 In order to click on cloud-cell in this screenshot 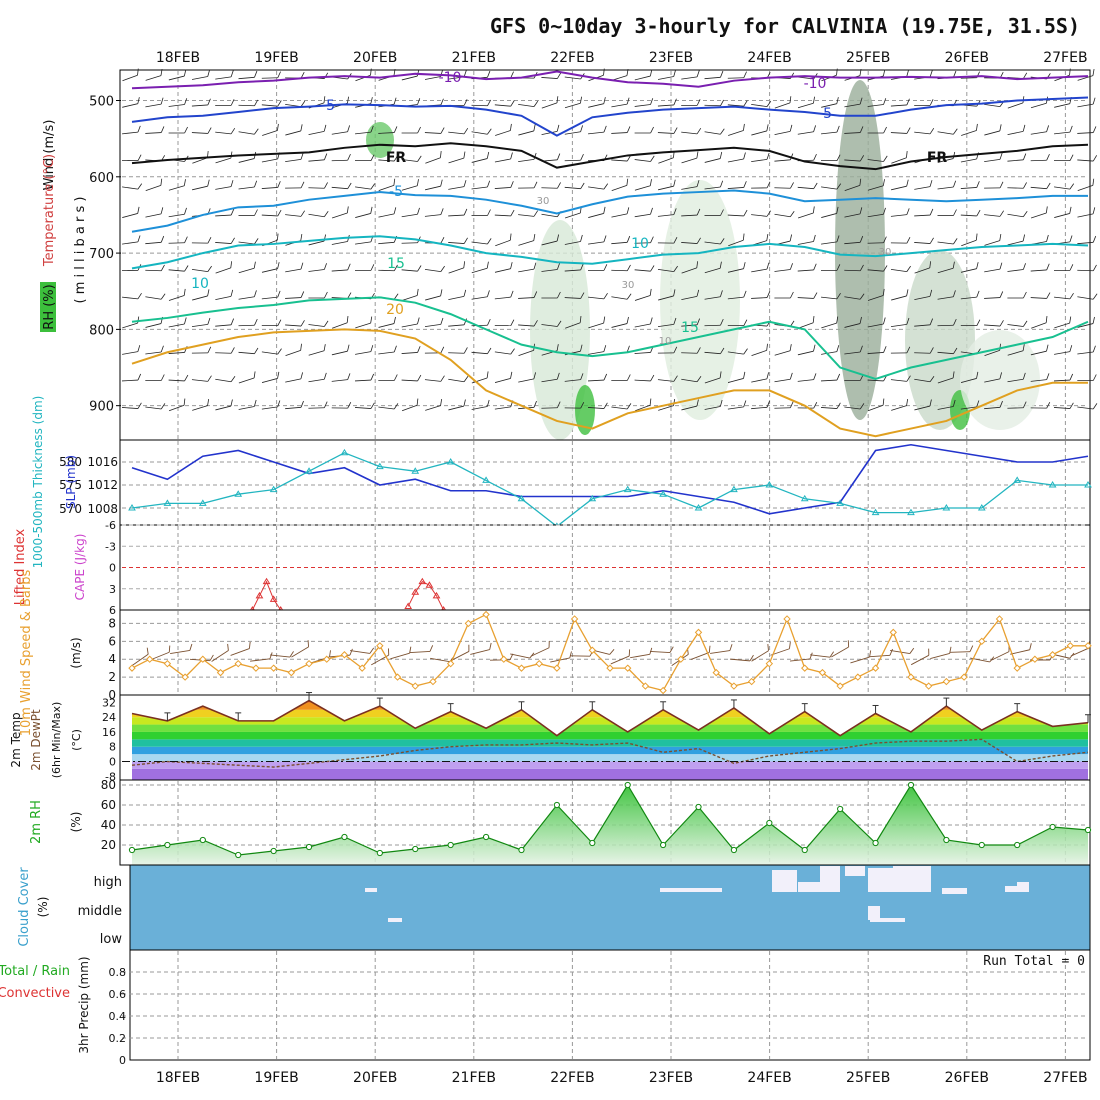, I will do `click(691, 890)`.